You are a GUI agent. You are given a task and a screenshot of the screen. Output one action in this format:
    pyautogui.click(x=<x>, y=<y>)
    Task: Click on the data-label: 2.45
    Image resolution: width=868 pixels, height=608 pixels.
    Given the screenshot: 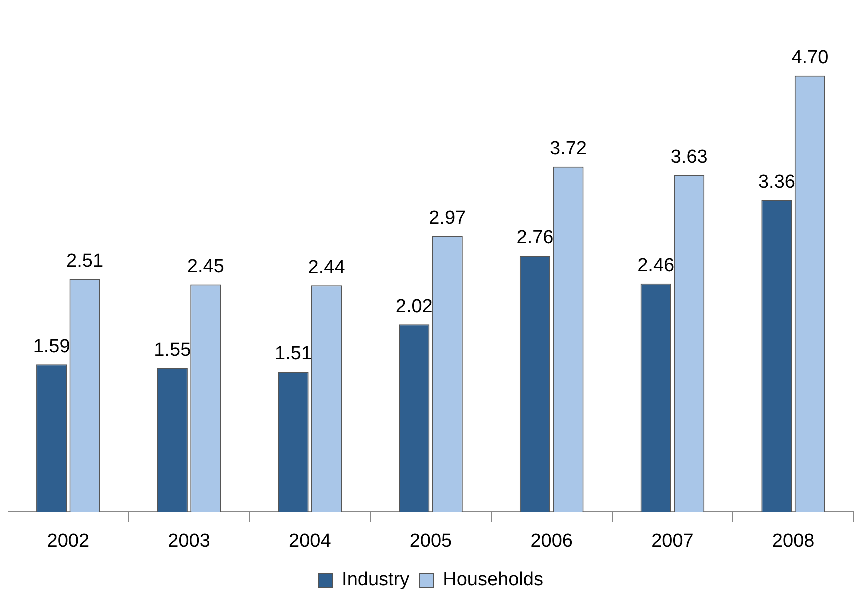 What is the action you would take?
    pyautogui.click(x=205, y=267)
    